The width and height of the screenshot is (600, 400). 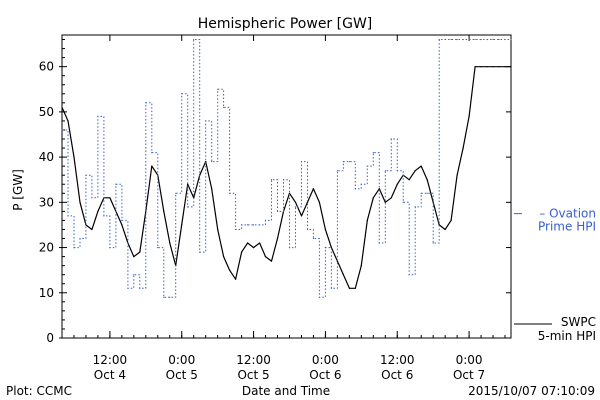 What do you see at coordinates (567, 227) in the screenshot?
I see `legend-label-ovation-line2: Prime HPI` at bounding box center [567, 227].